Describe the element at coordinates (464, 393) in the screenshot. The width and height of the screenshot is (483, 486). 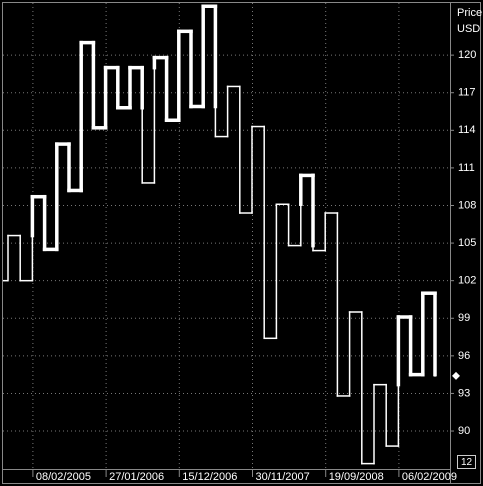
I see `y-tick-label: 93` at that location.